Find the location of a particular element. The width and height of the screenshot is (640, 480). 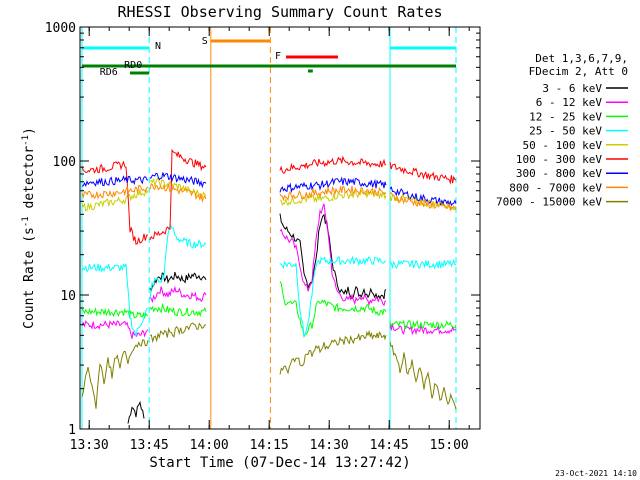

x-tick-label: 14:45 is located at coordinates (389, 445).